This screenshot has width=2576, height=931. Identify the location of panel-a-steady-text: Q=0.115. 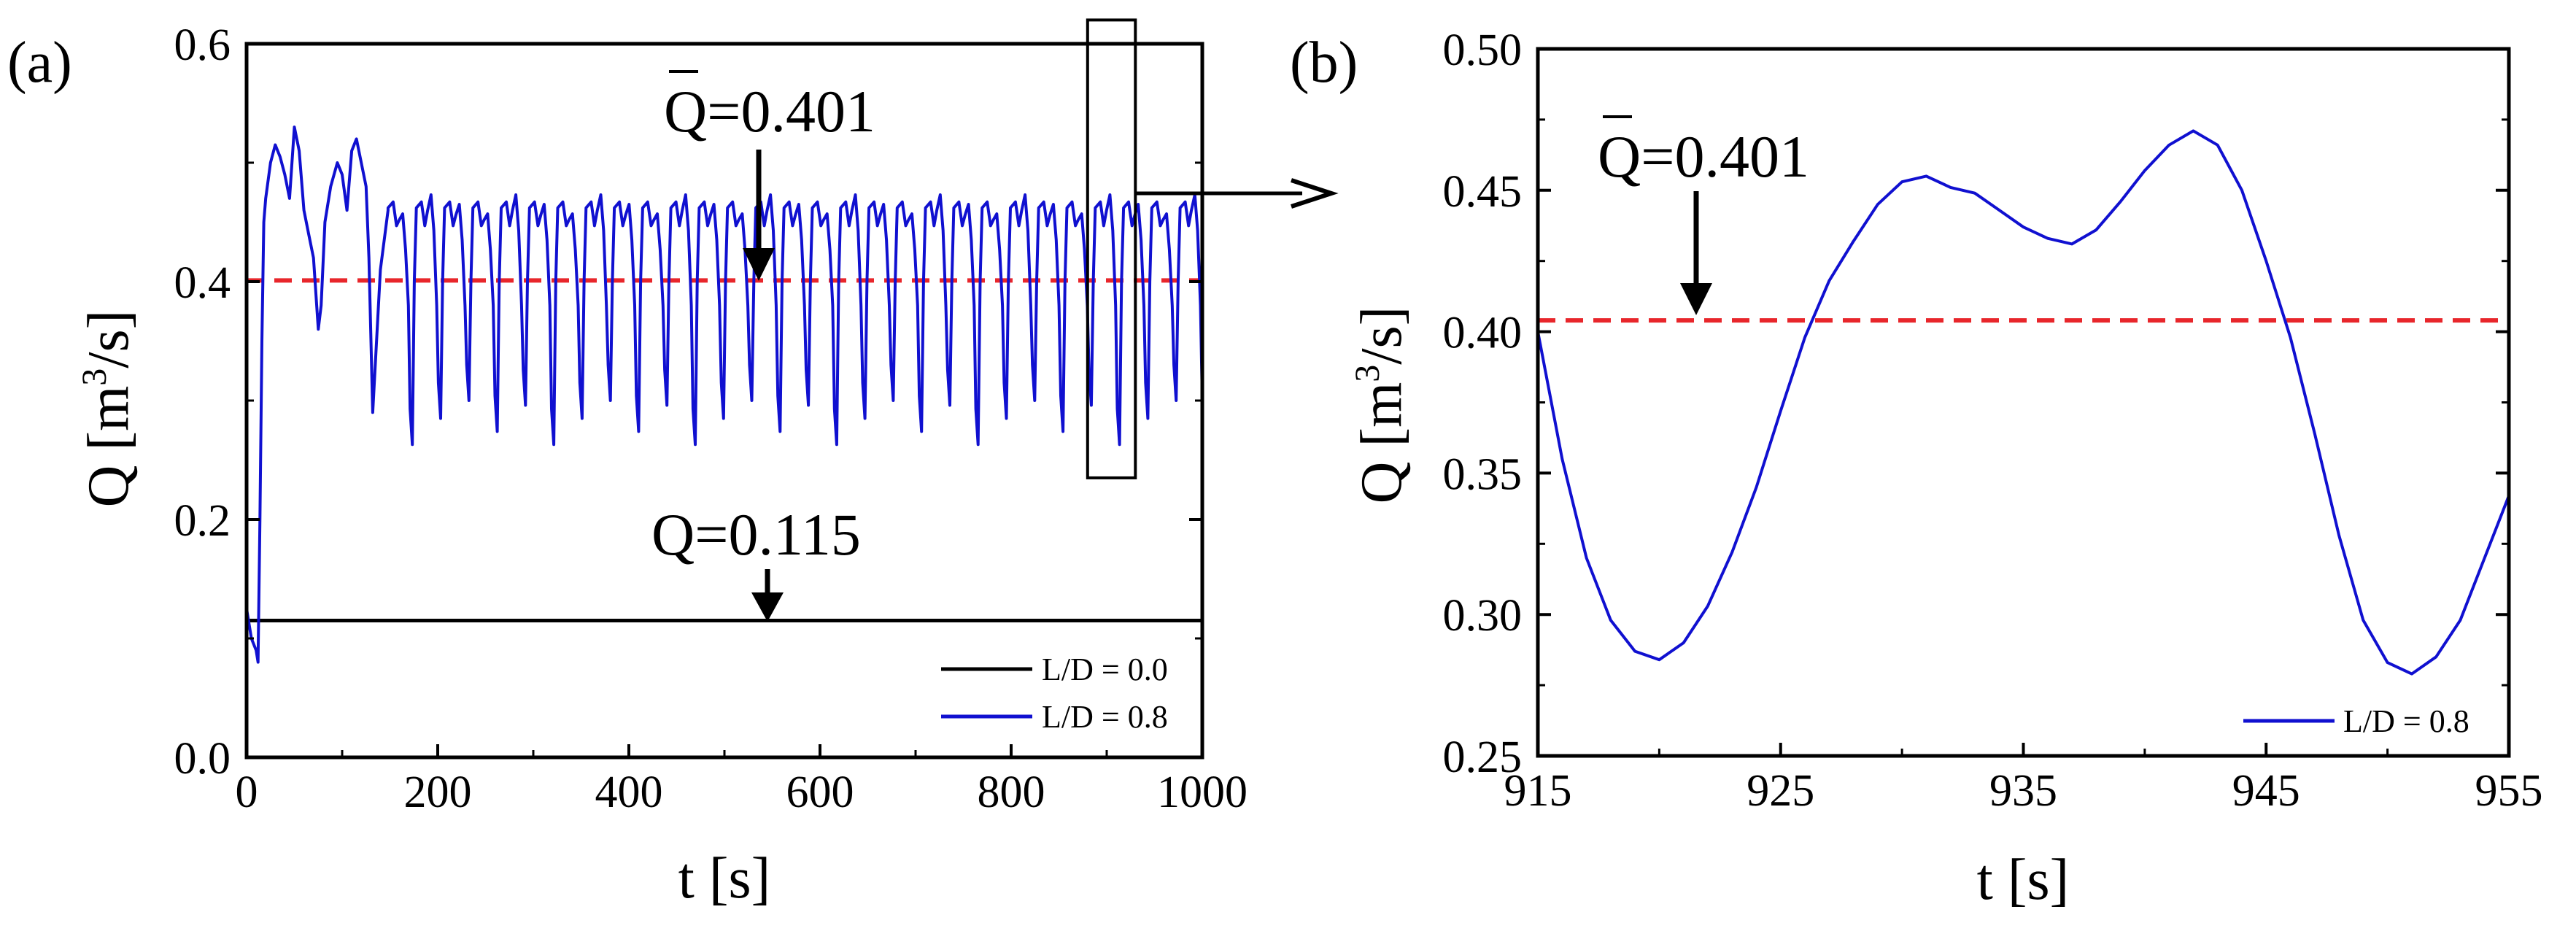
(756, 534).